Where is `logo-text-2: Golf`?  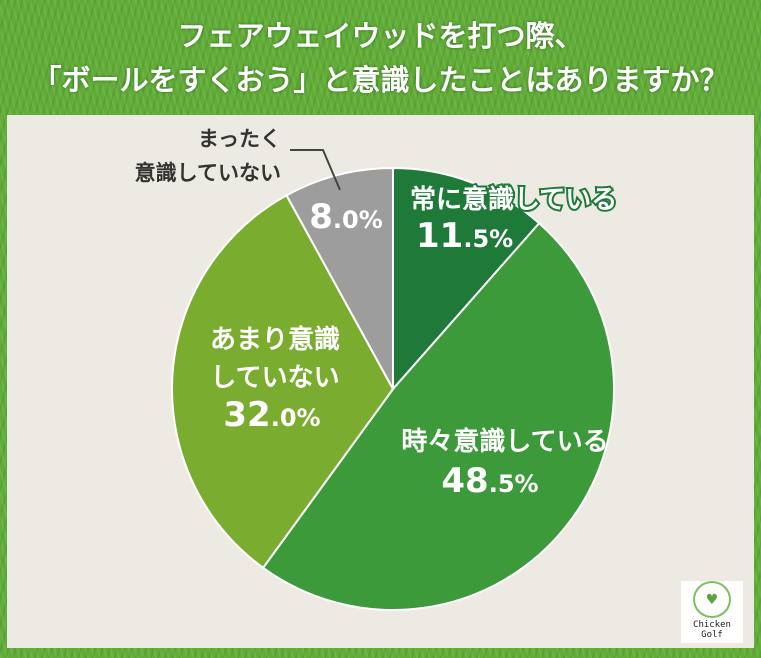 logo-text-2: Golf is located at coordinates (712, 635).